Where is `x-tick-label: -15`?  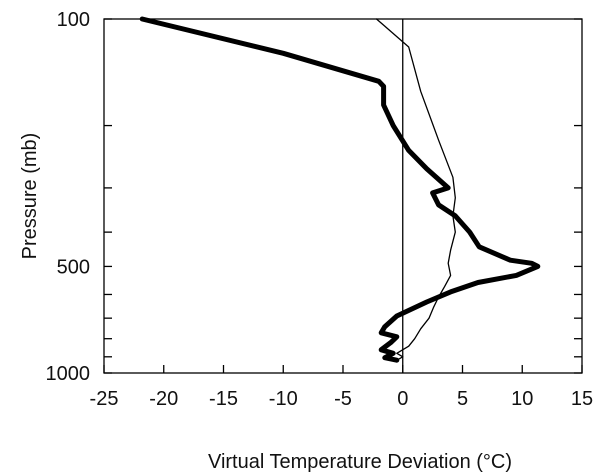
x-tick-label: -15 is located at coordinates (223, 399).